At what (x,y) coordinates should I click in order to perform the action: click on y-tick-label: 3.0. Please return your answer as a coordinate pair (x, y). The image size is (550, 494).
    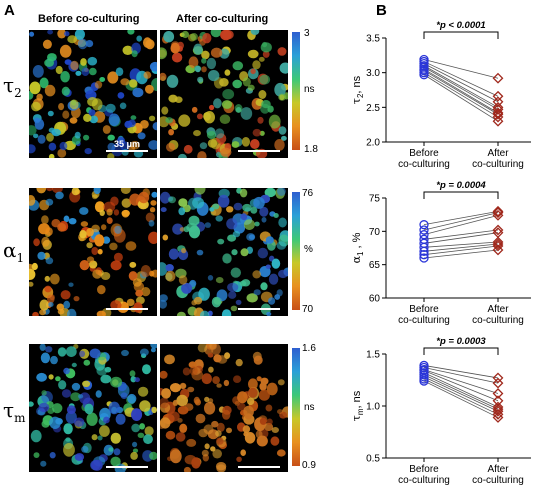
    Looking at the image, I should click on (373, 73).